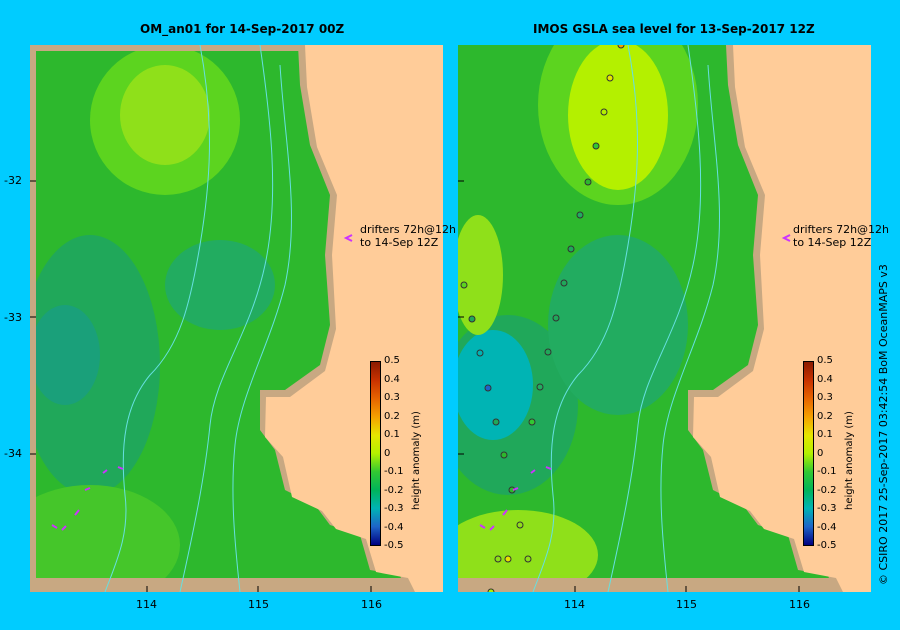  What do you see at coordinates (808, 453) in the screenshot?
I see `colorbar-right` at bounding box center [808, 453].